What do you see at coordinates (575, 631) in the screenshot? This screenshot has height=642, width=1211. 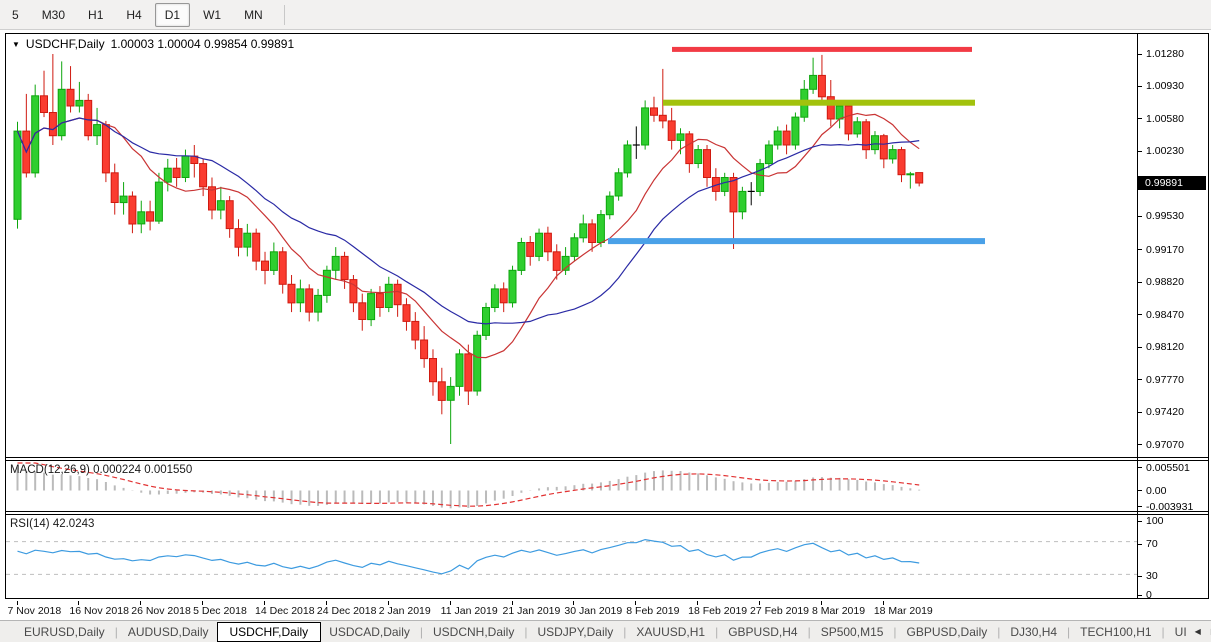 I see `chart-tab-usdjpy-daily: USDJPY,Daily` at bounding box center [575, 631].